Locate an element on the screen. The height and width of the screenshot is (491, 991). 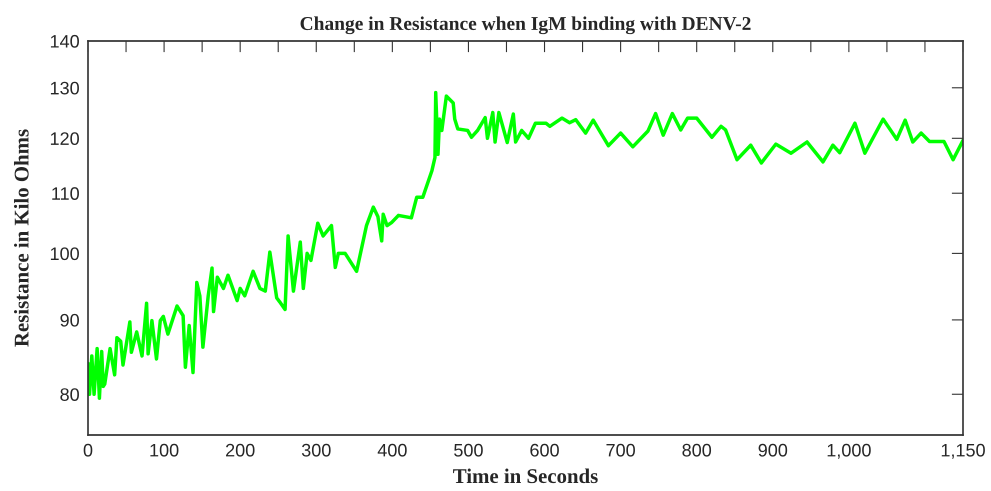
x-tick-label: 1,150 is located at coordinates (963, 451).